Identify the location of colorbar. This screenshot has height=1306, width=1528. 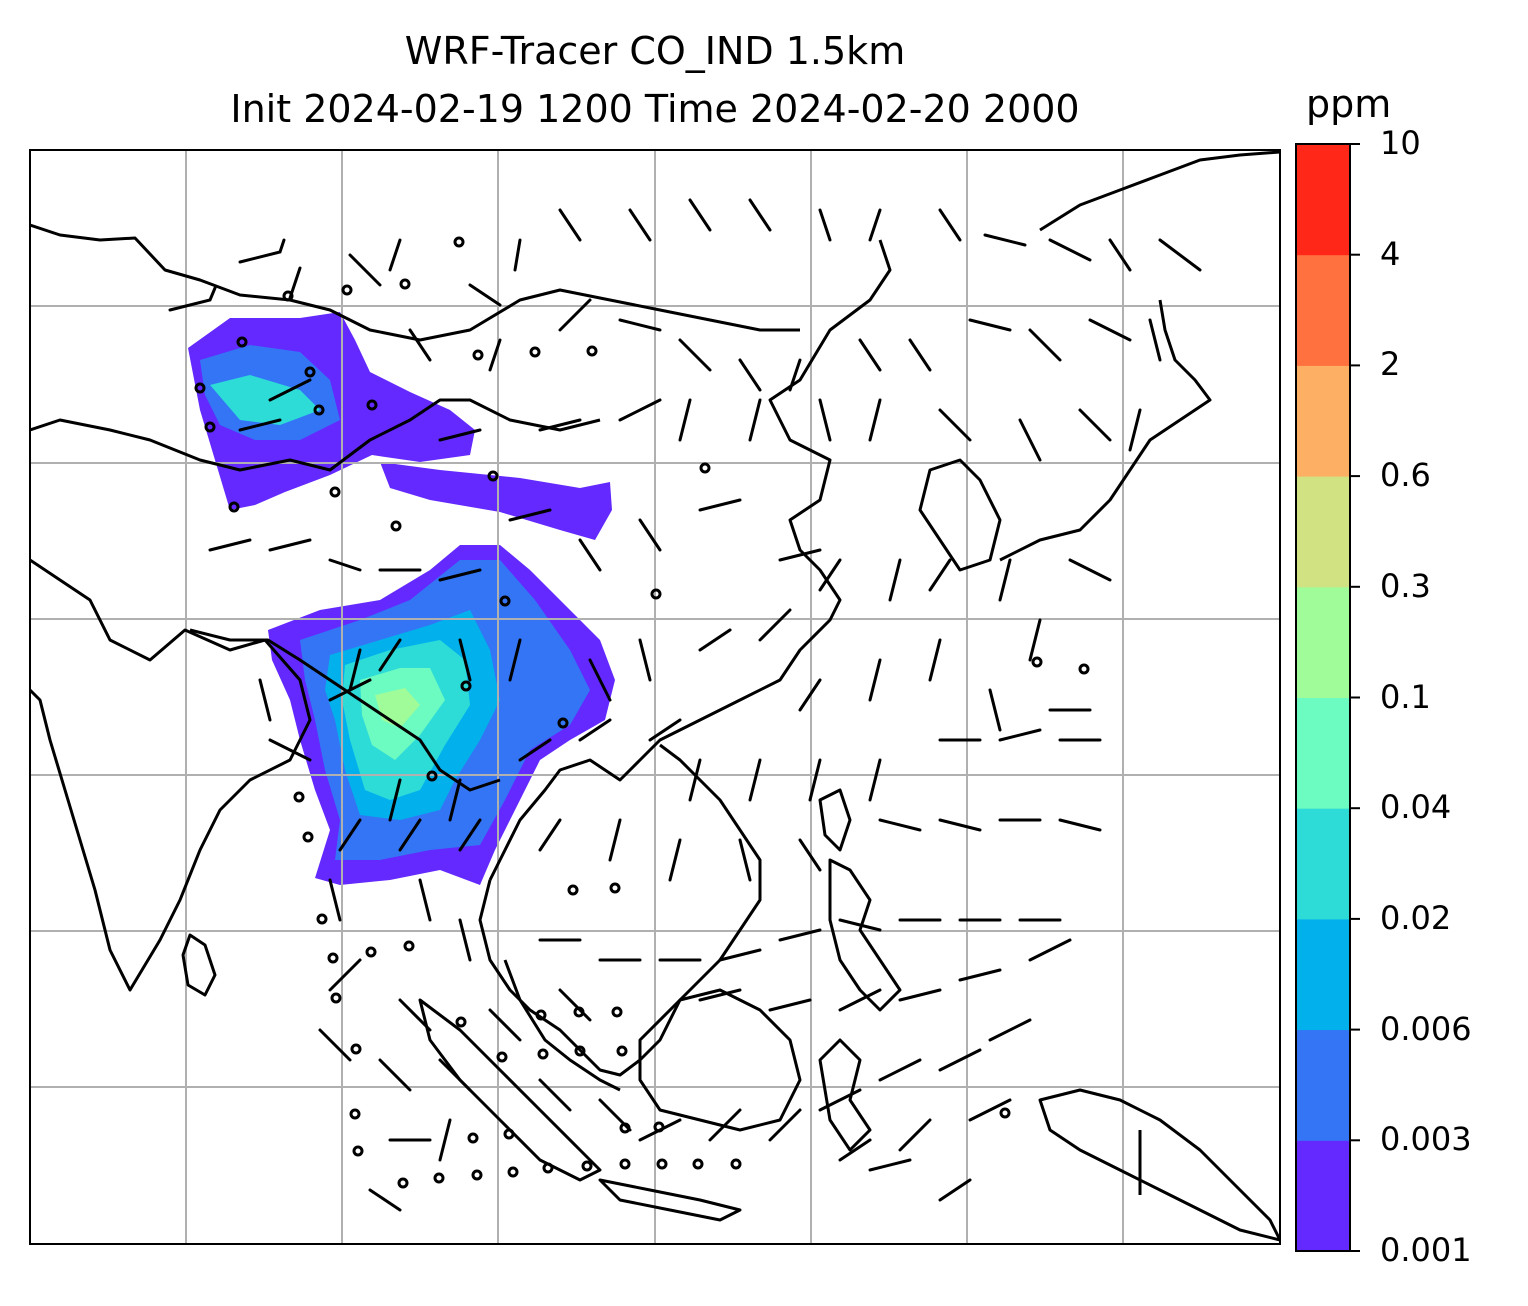
(1327, 697).